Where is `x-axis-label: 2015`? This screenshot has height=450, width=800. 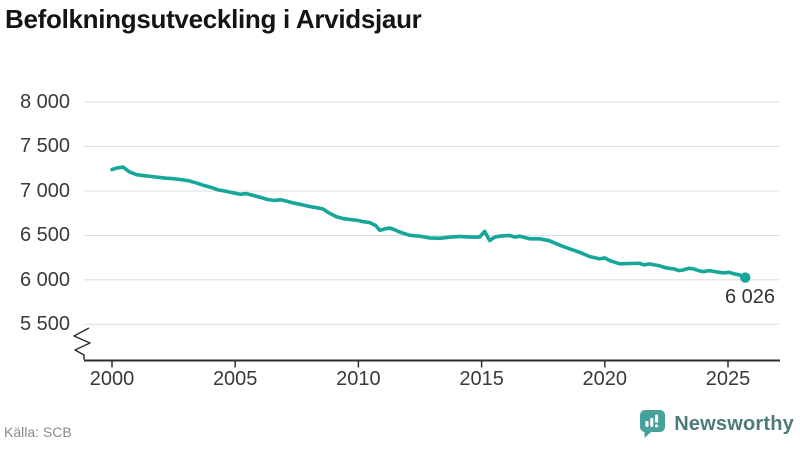 x-axis-label: 2015 is located at coordinates (481, 379).